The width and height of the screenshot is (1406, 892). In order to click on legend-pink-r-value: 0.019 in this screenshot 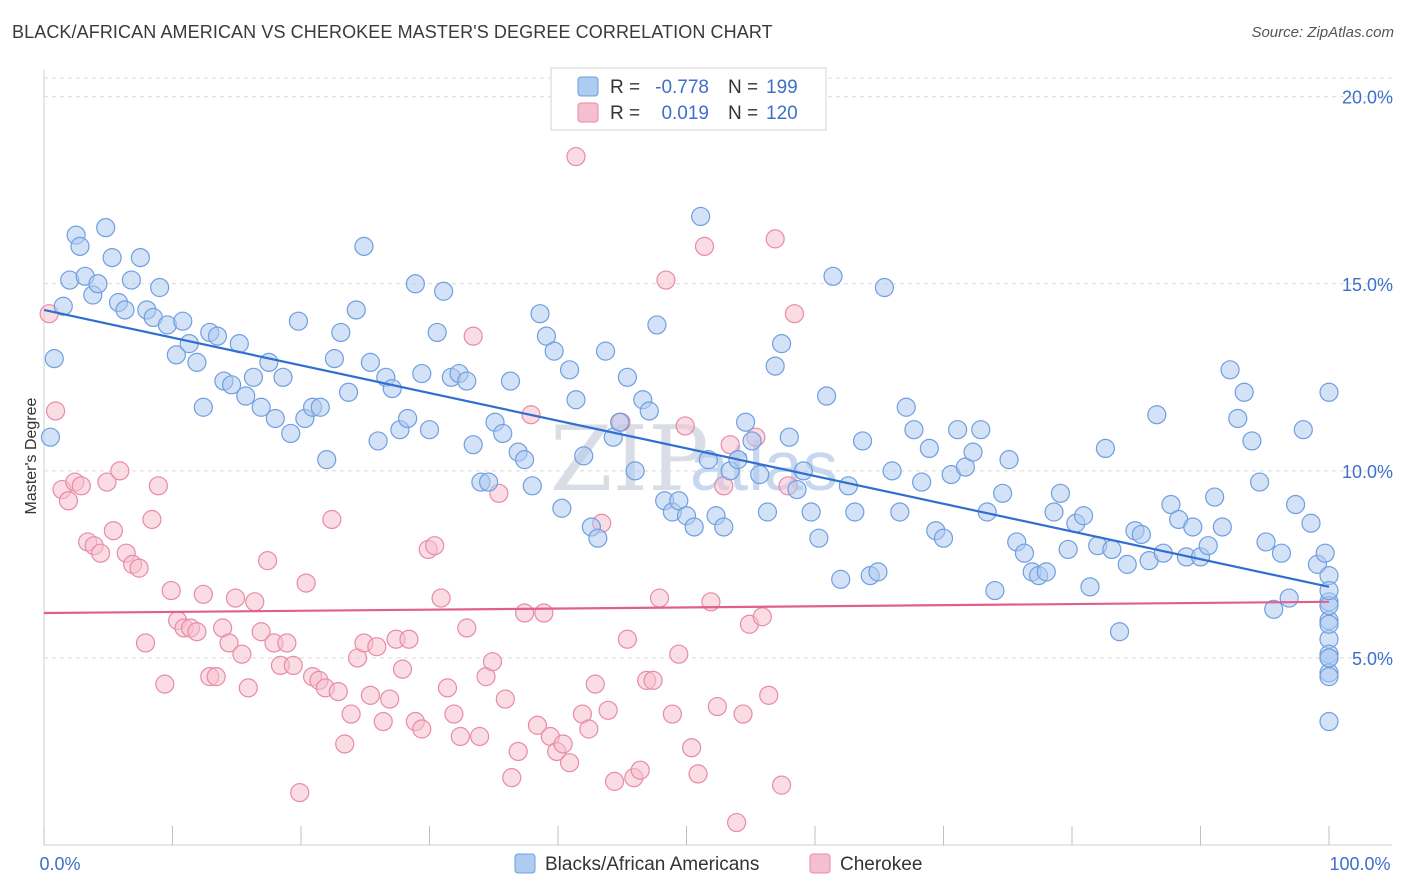, I will do `click(685, 113)`.